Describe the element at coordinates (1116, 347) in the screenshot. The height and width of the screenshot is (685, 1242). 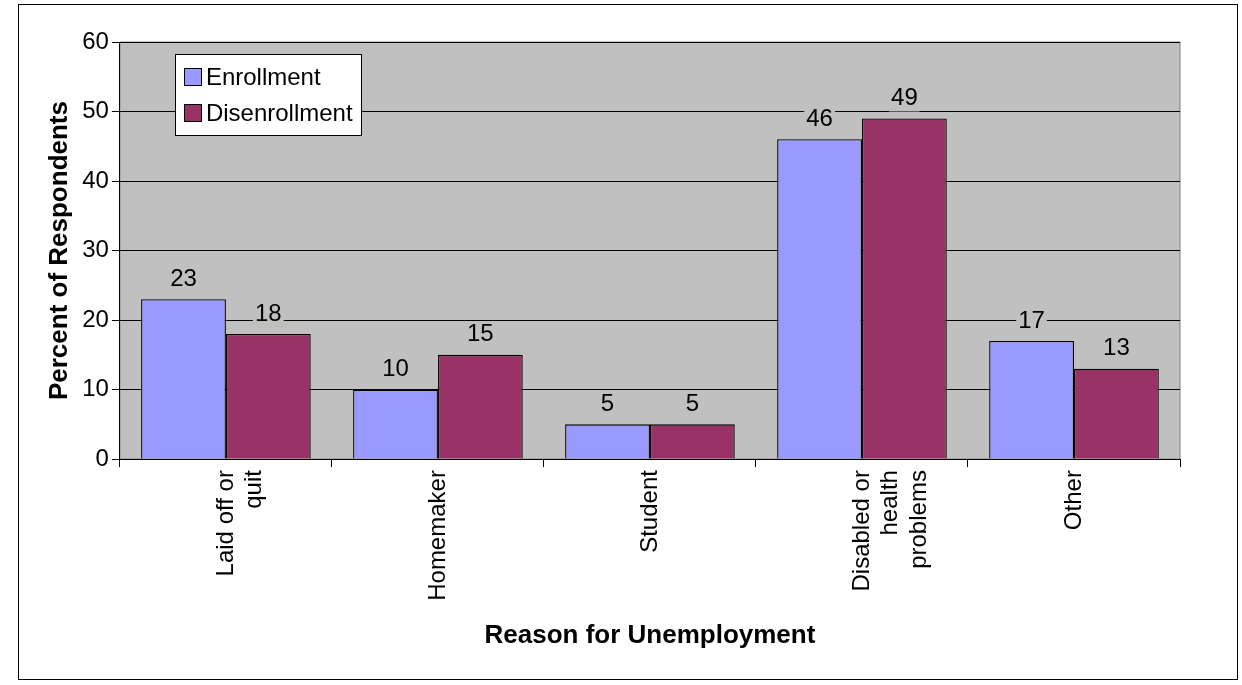
I see `data-label: 13` at that location.